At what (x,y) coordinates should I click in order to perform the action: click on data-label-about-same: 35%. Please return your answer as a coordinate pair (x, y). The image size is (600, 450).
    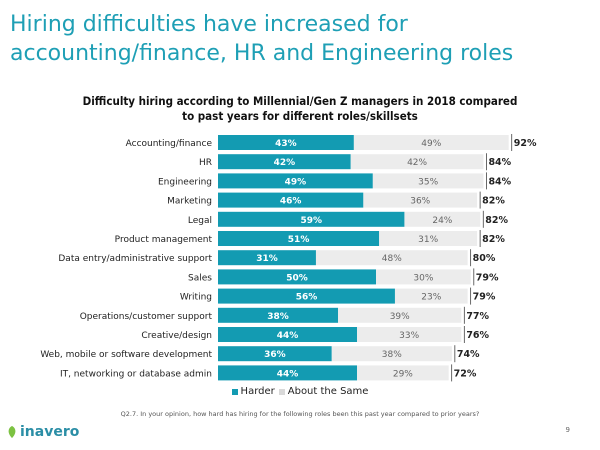
    Looking at the image, I should click on (428, 182).